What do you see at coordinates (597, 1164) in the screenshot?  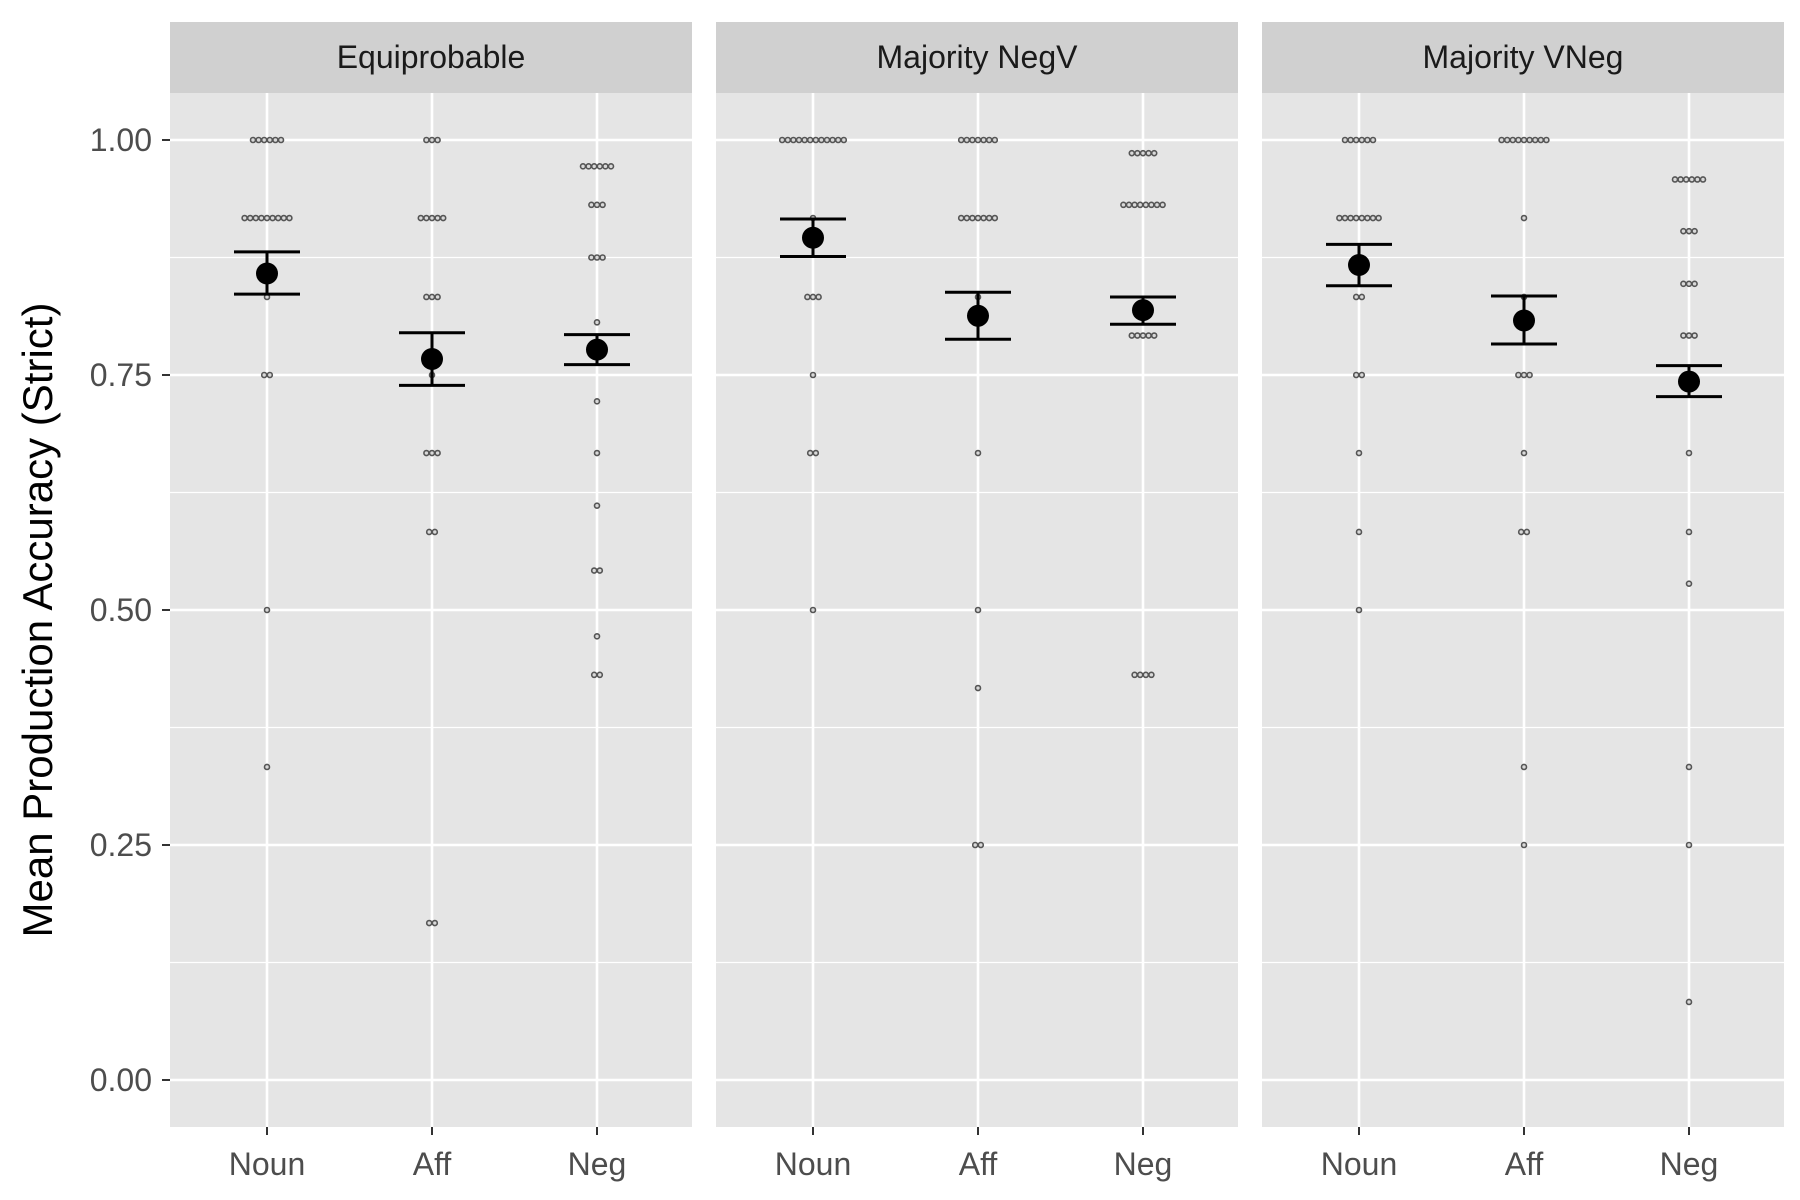 I see `x-tick-label: Neg` at bounding box center [597, 1164].